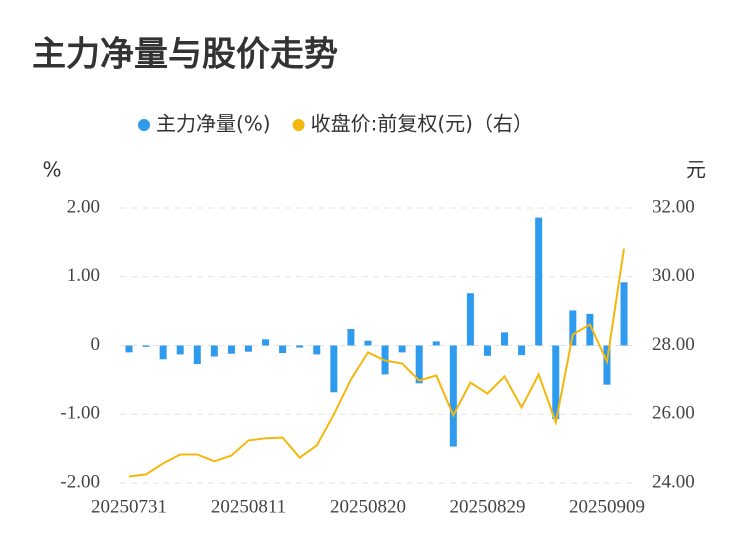 This screenshot has height=558, width=750. I want to click on x-tick-label: 20250811, so click(248, 506).